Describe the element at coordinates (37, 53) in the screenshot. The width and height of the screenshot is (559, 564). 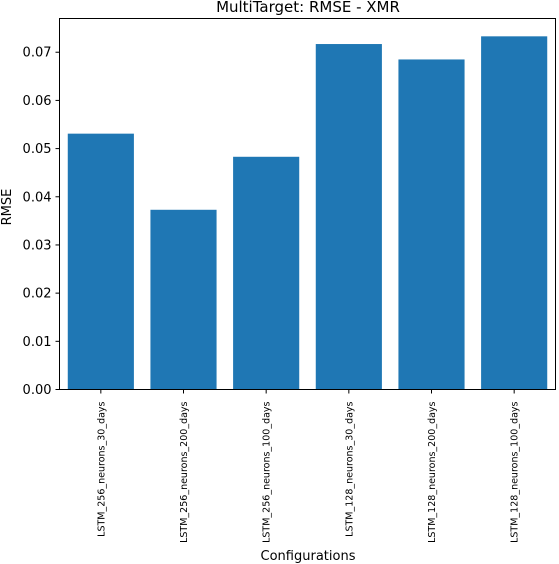
I see `y-tick-label: 0.07` at that location.